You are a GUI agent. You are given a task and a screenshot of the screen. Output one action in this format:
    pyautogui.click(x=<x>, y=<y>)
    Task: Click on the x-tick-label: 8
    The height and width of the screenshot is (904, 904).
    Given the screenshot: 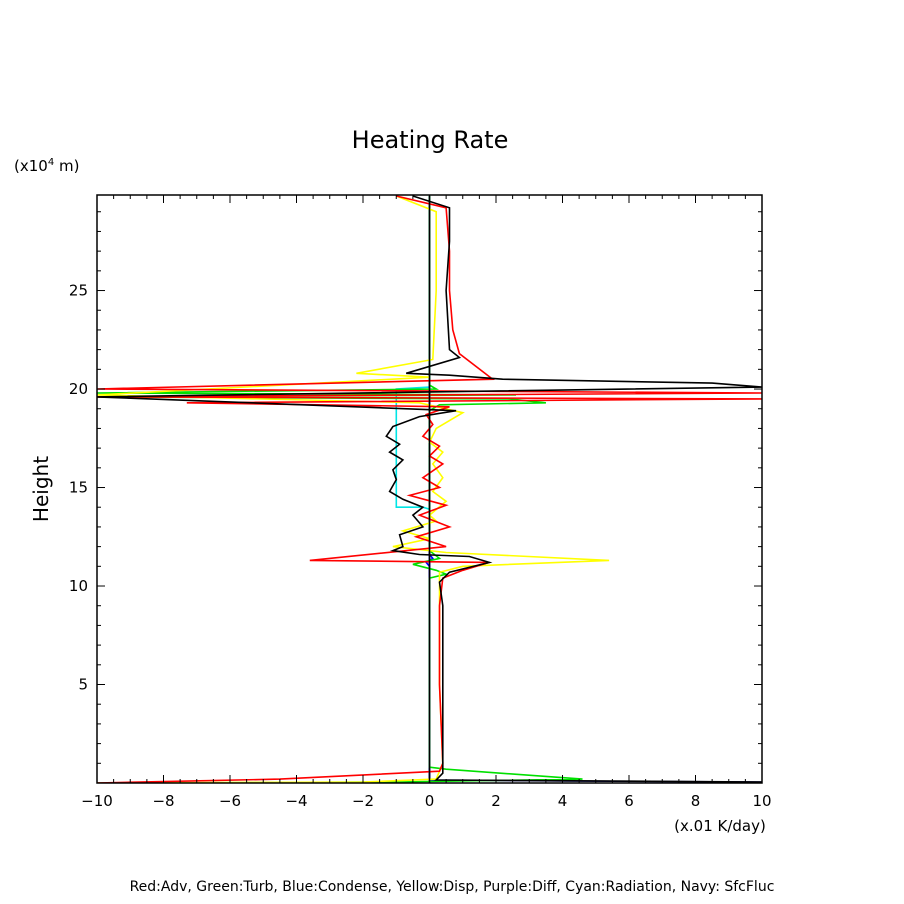 What is the action you would take?
    pyautogui.click(x=696, y=801)
    